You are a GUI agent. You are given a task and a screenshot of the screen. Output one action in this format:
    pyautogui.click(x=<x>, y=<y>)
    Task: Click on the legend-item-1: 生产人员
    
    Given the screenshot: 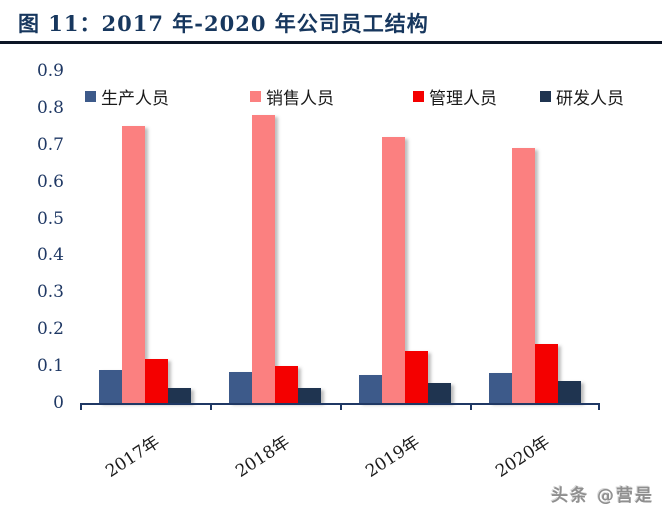 What is the action you would take?
    pyautogui.click(x=127, y=96)
    